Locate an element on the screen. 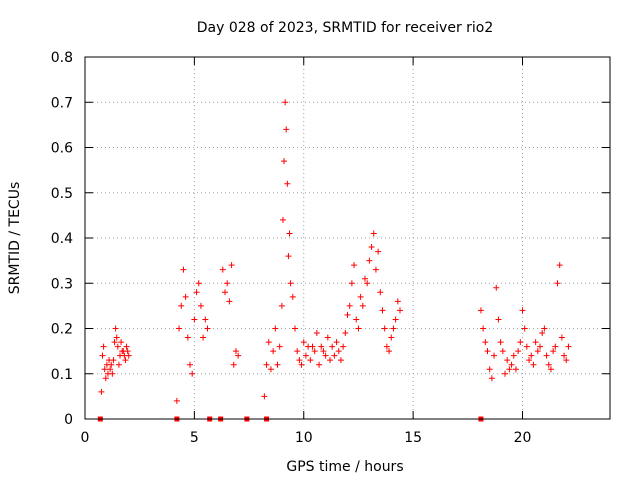 The width and height of the screenshot is (640, 480). y-tick-label: 0.2 is located at coordinates (62, 330).